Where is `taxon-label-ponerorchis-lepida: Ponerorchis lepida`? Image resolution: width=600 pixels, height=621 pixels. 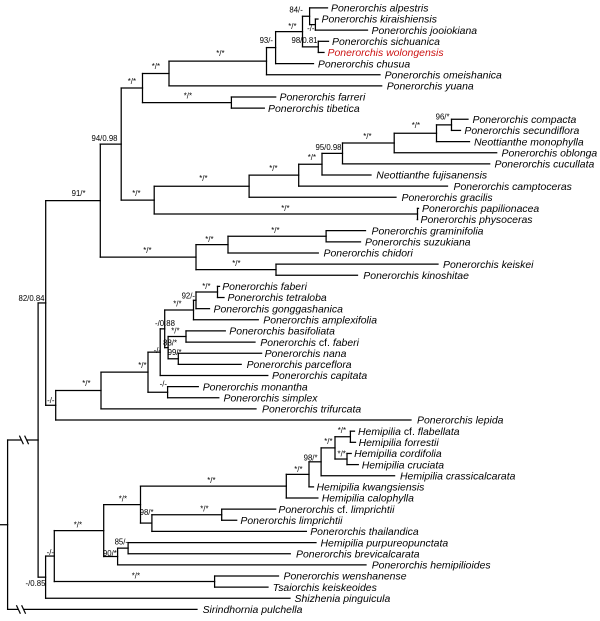 taxon-label-ponerorchis-lepida: Ponerorchis lepida is located at coordinates (460, 421).